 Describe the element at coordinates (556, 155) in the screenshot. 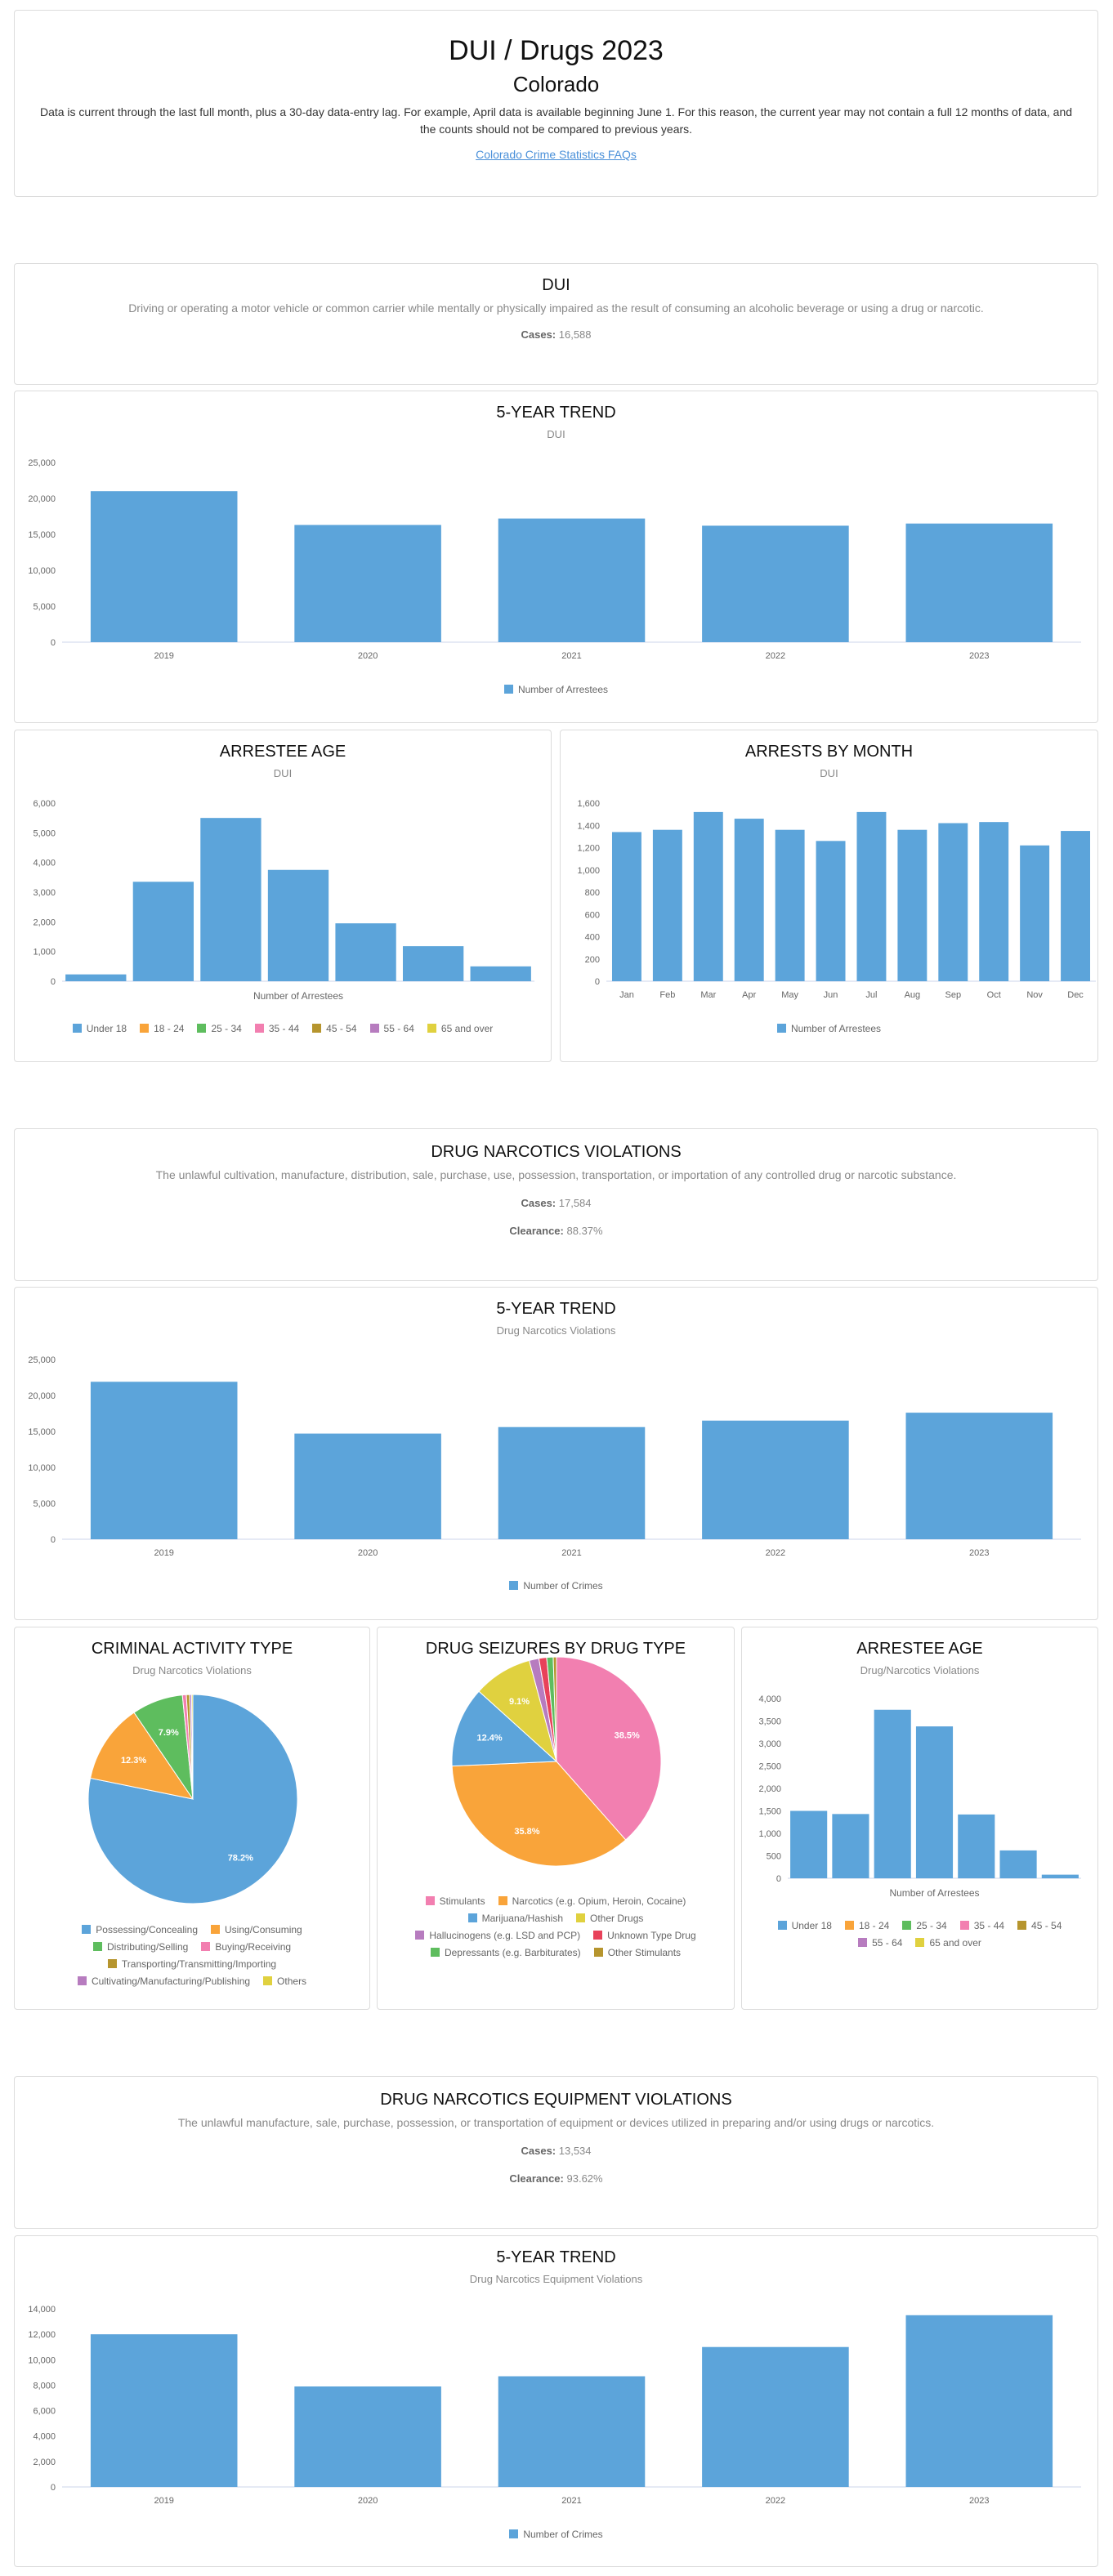

I see `faq-link: Colorado Crime Statistics FAQs` at that location.